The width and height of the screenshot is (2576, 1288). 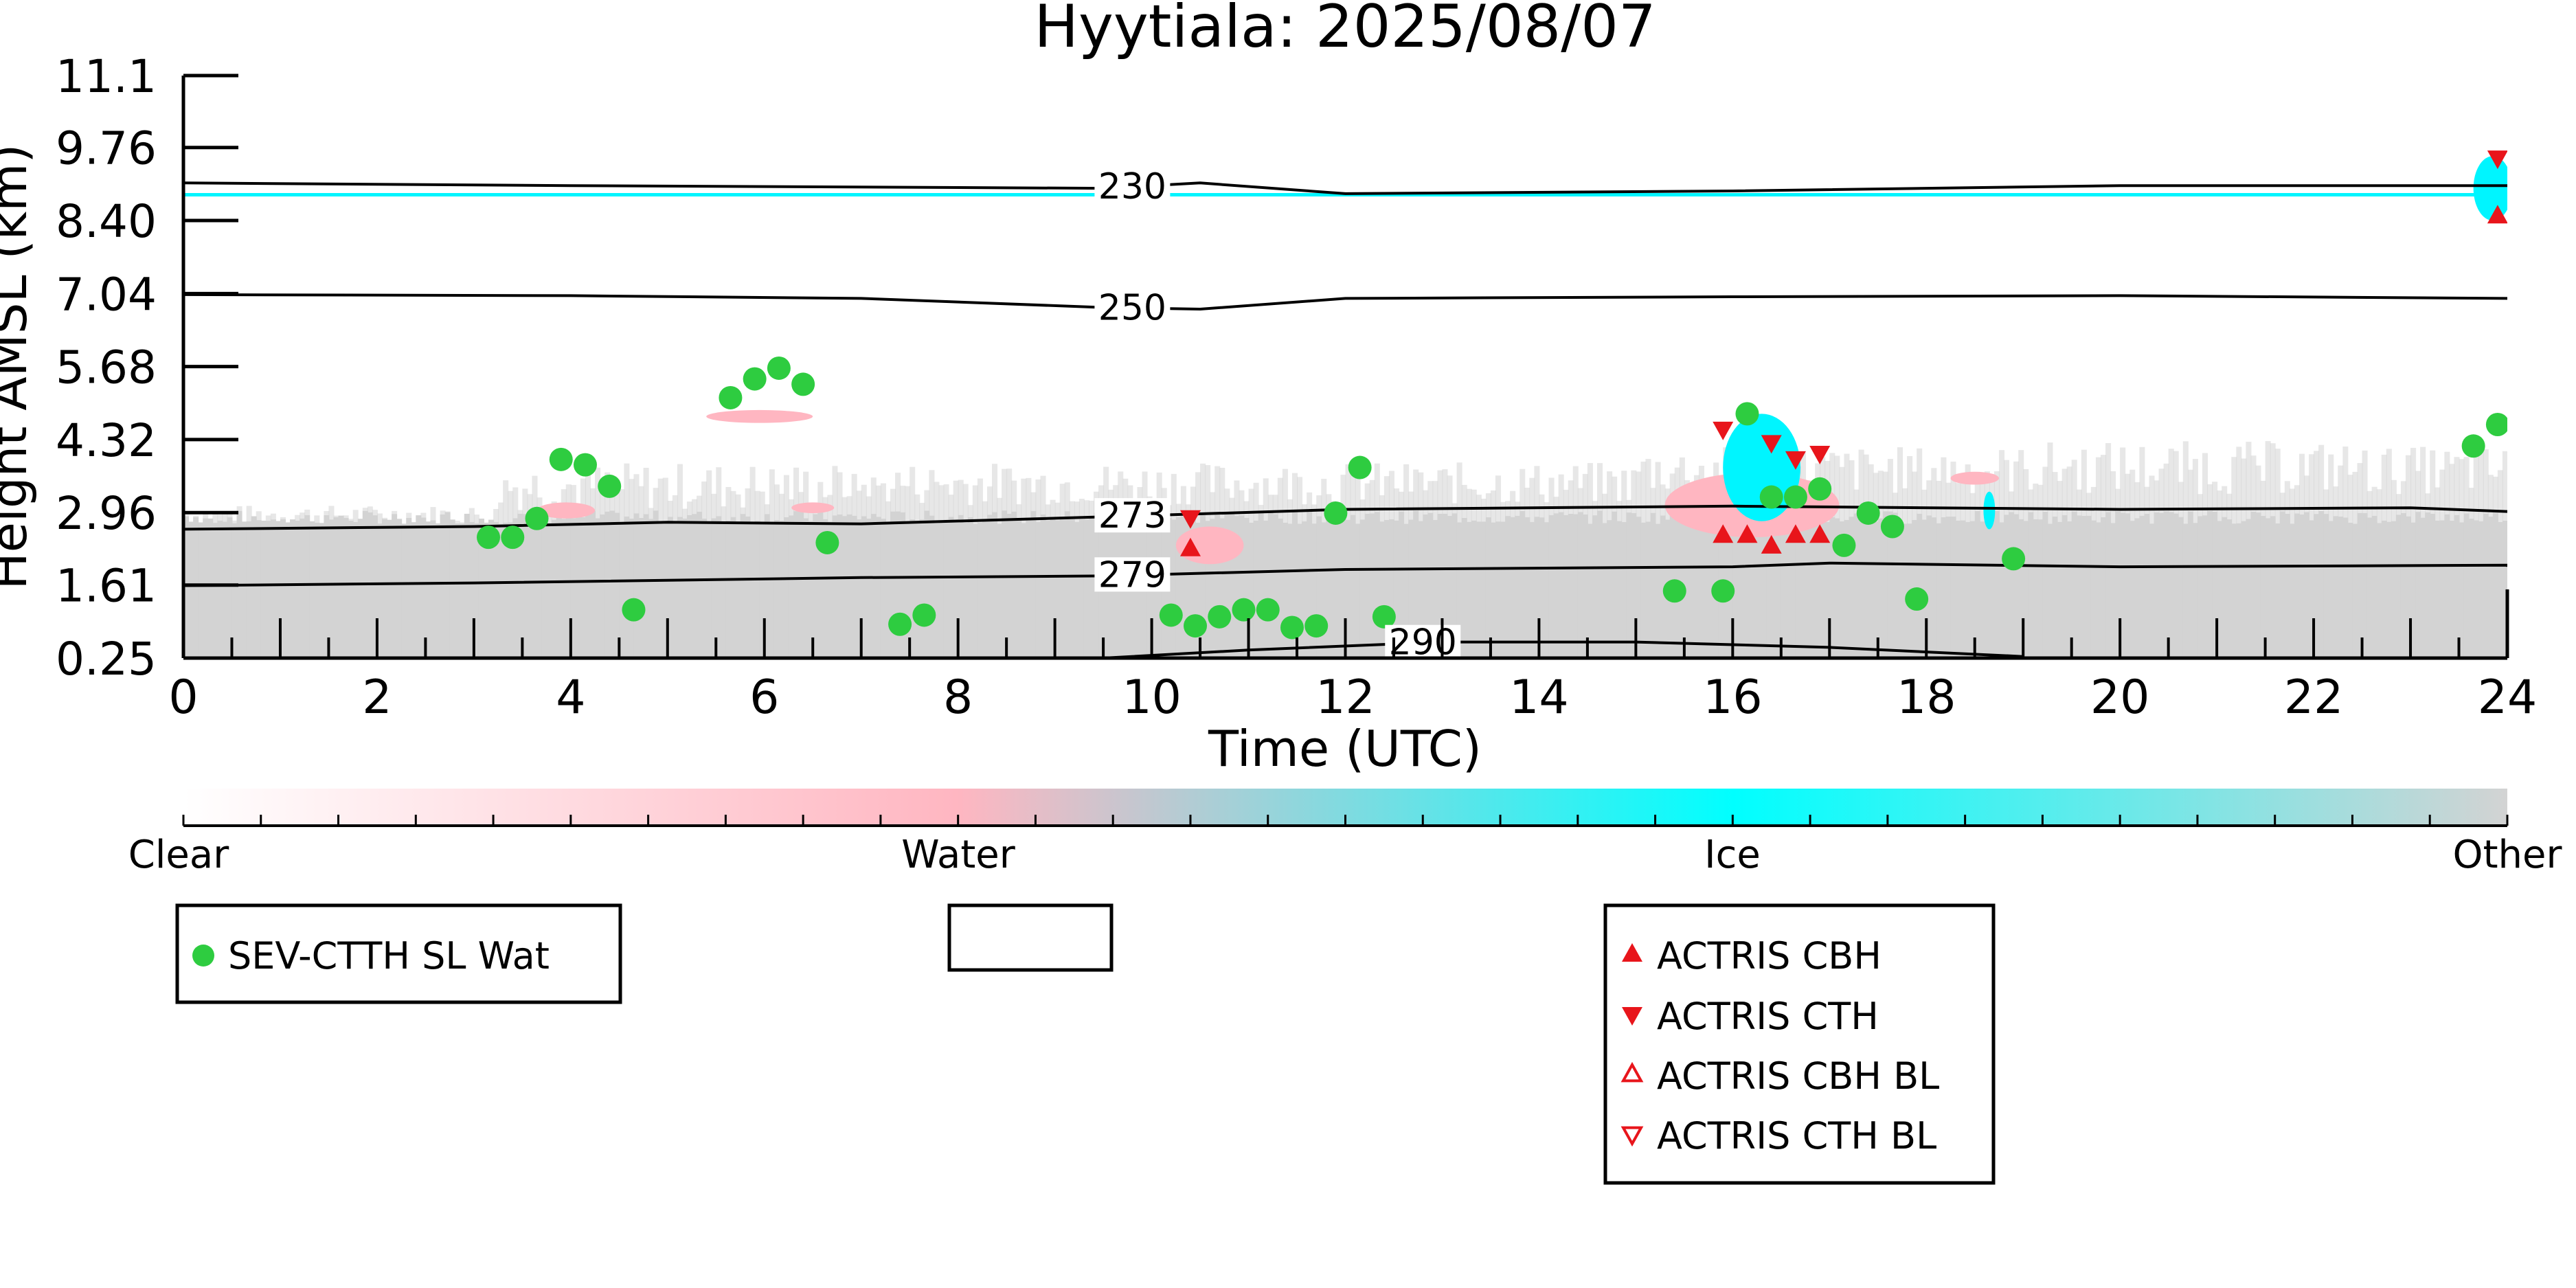 I want to click on x-tick-label: 18, so click(x=1926, y=697).